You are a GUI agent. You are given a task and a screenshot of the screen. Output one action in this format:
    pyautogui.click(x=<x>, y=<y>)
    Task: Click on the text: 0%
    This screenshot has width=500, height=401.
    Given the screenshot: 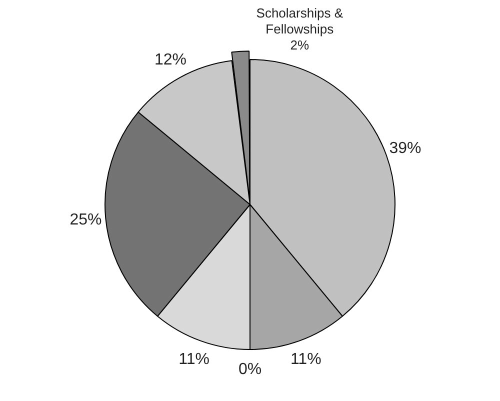 What is the action you would take?
    pyautogui.click(x=250, y=369)
    